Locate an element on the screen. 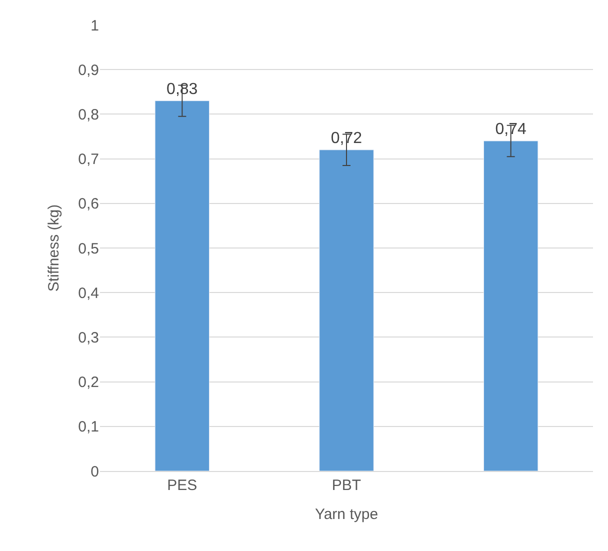 Image resolution: width=608 pixels, height=551 pixels. x-tick-label: PBT is located at coordinates (347, 485).